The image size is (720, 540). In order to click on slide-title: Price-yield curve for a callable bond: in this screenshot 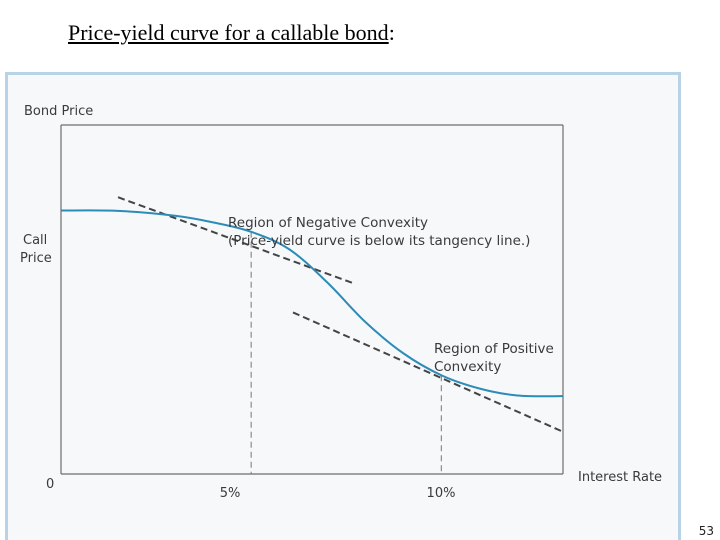, I will do `click(231, 33)`.